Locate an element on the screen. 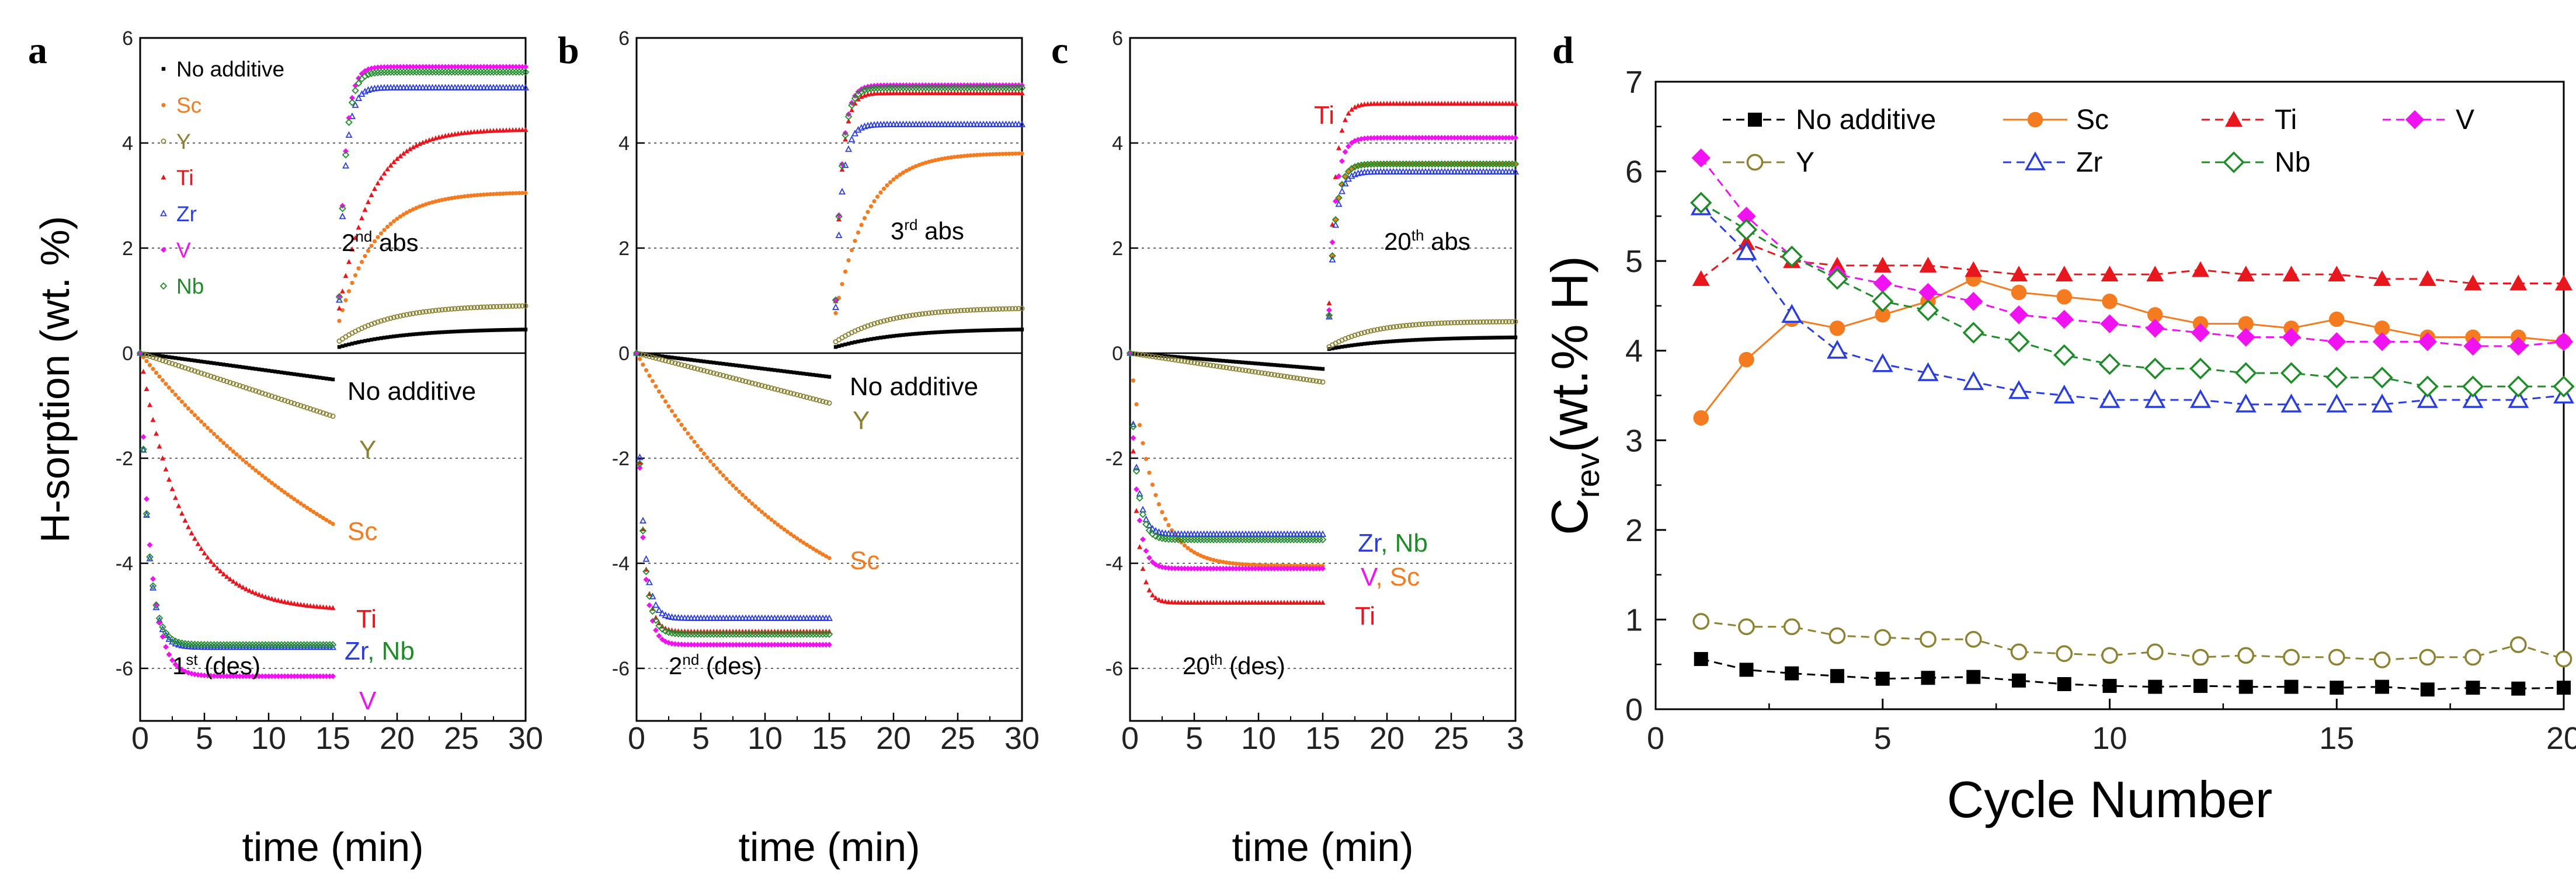  y-tick-label: 2 is located at coordinates (1117, 249).